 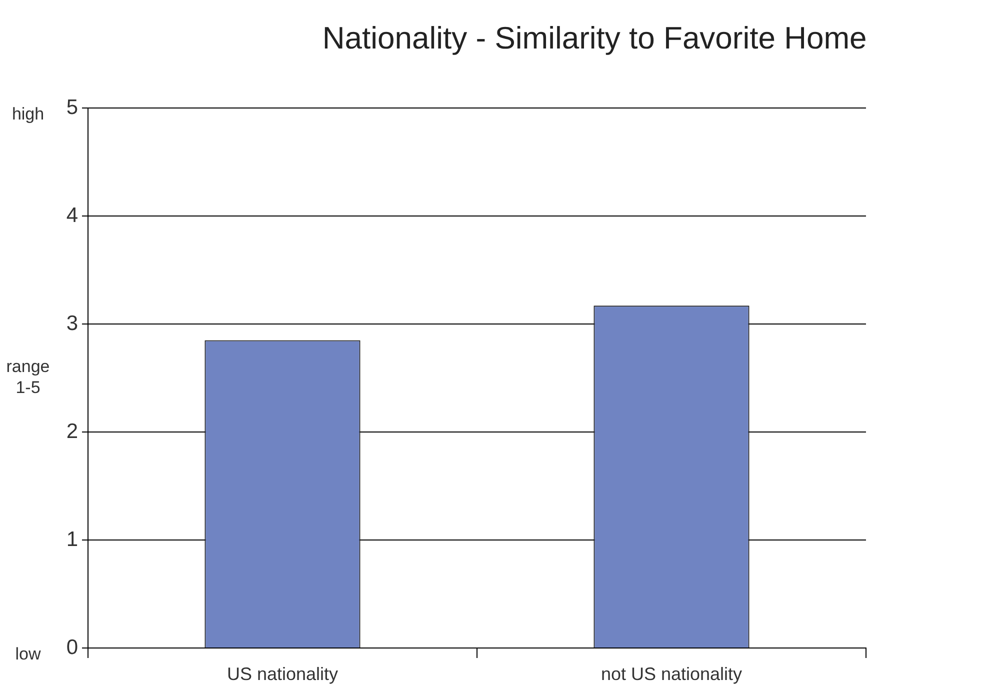 What do you see at coordinates (72, 647) in the screenshot?
I see `y-tick-label: 0` at bounding box center [72, 647].